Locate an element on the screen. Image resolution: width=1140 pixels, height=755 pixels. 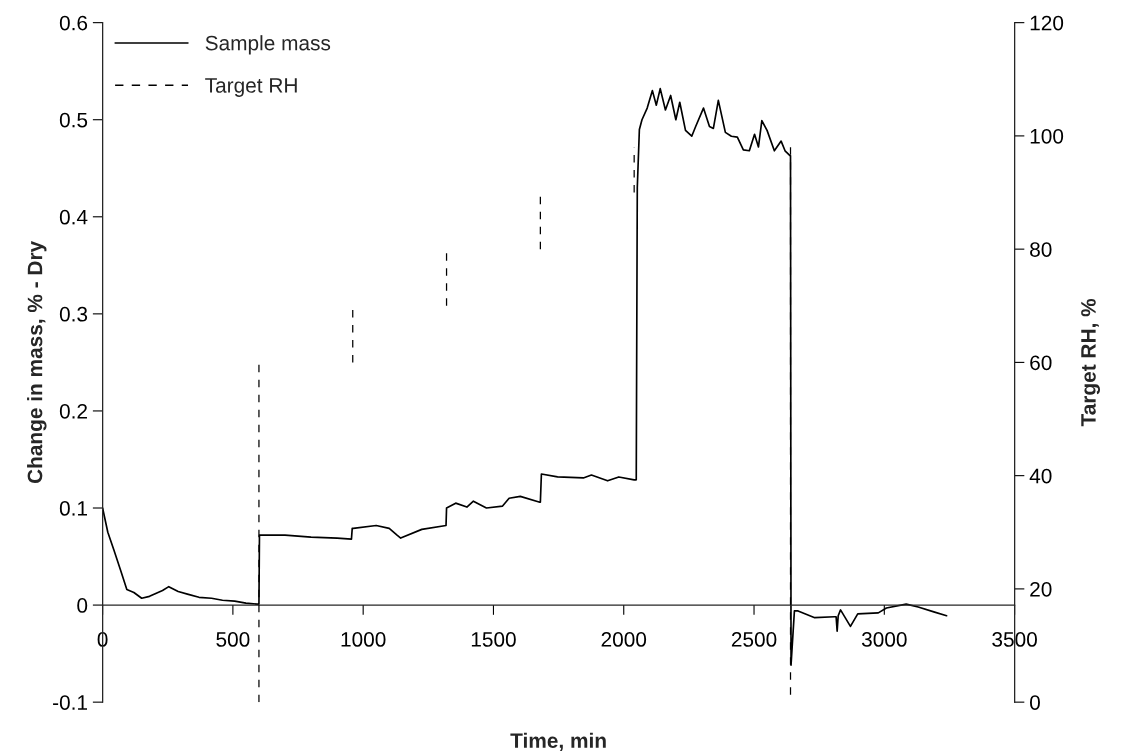
y2-tick-label: 20 is located at coordinates (1041, 589).